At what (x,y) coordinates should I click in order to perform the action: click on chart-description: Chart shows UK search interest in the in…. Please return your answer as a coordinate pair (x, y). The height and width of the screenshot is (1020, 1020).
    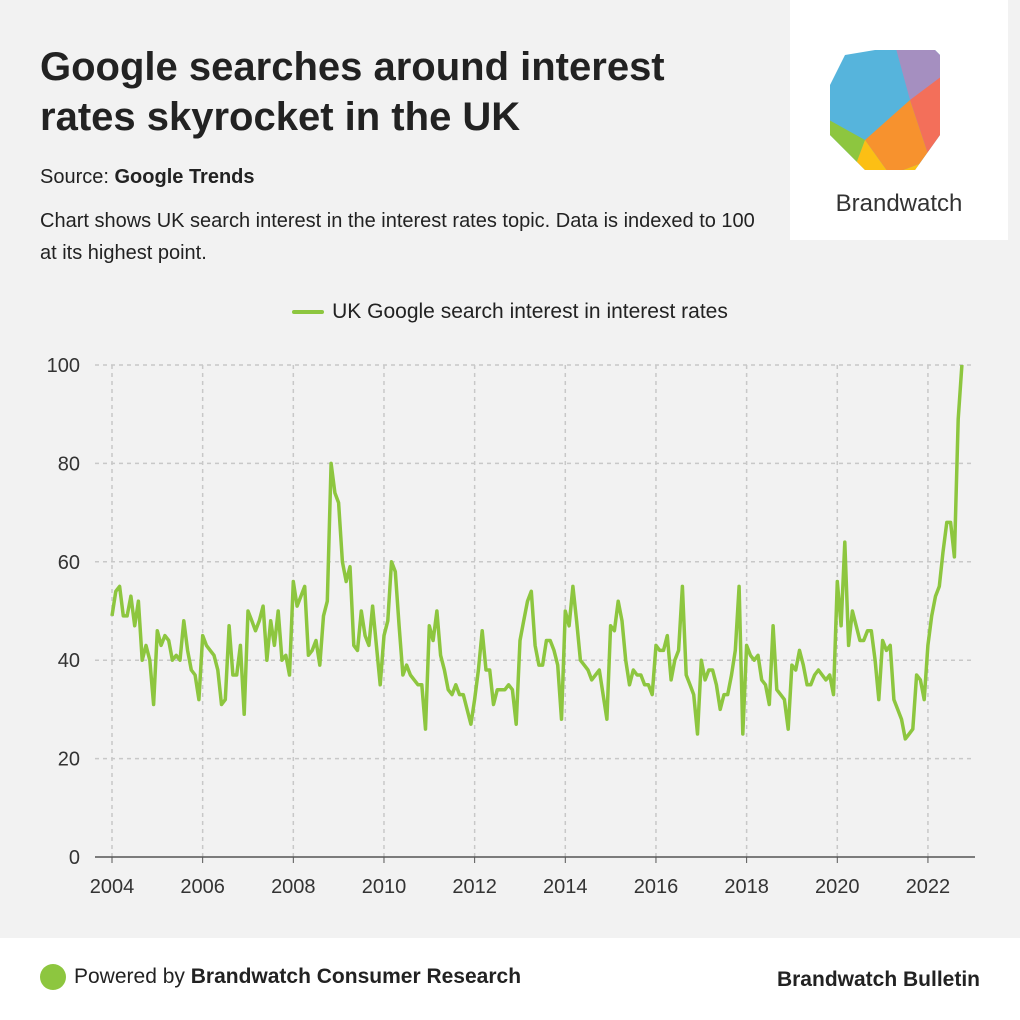
    Looking at the image, I should click on (397, 237).